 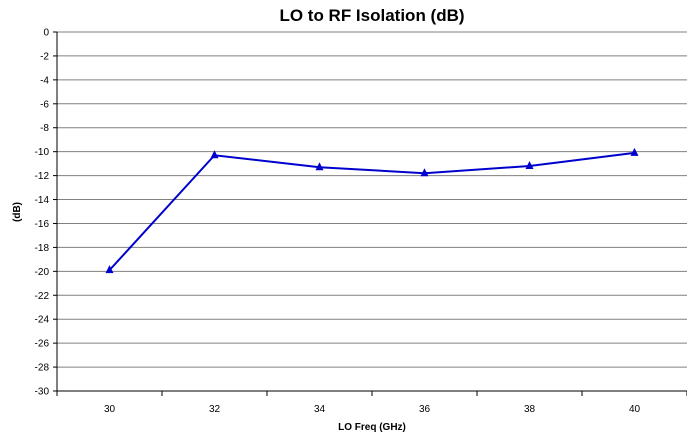 I want to click on y-axis-label: (dB), so click(x=17, y=212).